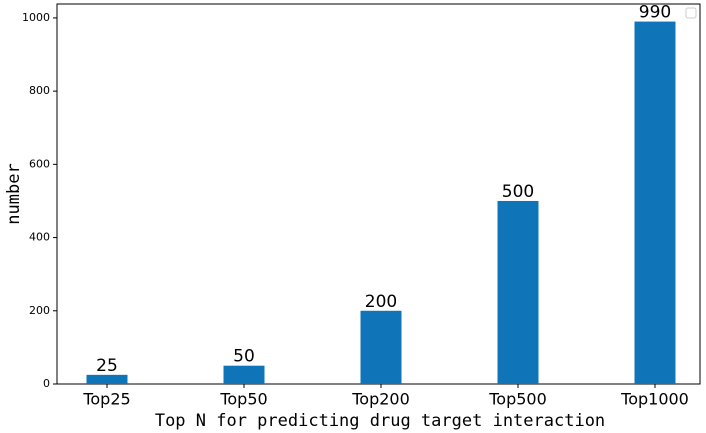 The height and width of the screenshot is (433, 706). Describe the element at coordinates (654, 399) in the screenshot. I see `x-tick-label: Top1000` at that location.